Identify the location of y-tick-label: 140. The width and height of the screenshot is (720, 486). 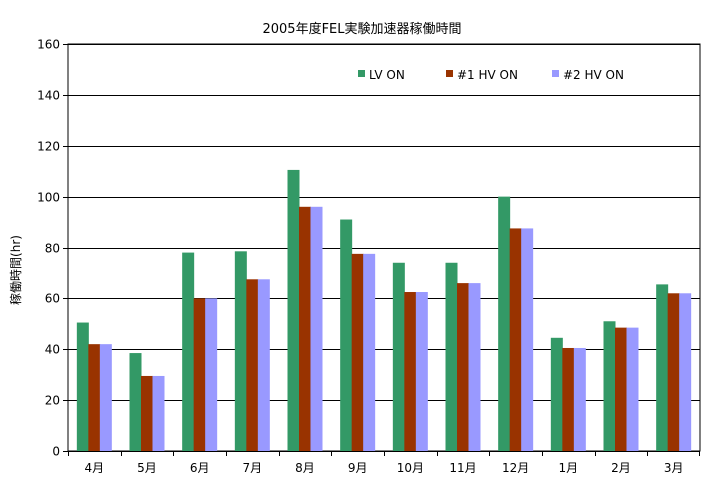
(48, 96).